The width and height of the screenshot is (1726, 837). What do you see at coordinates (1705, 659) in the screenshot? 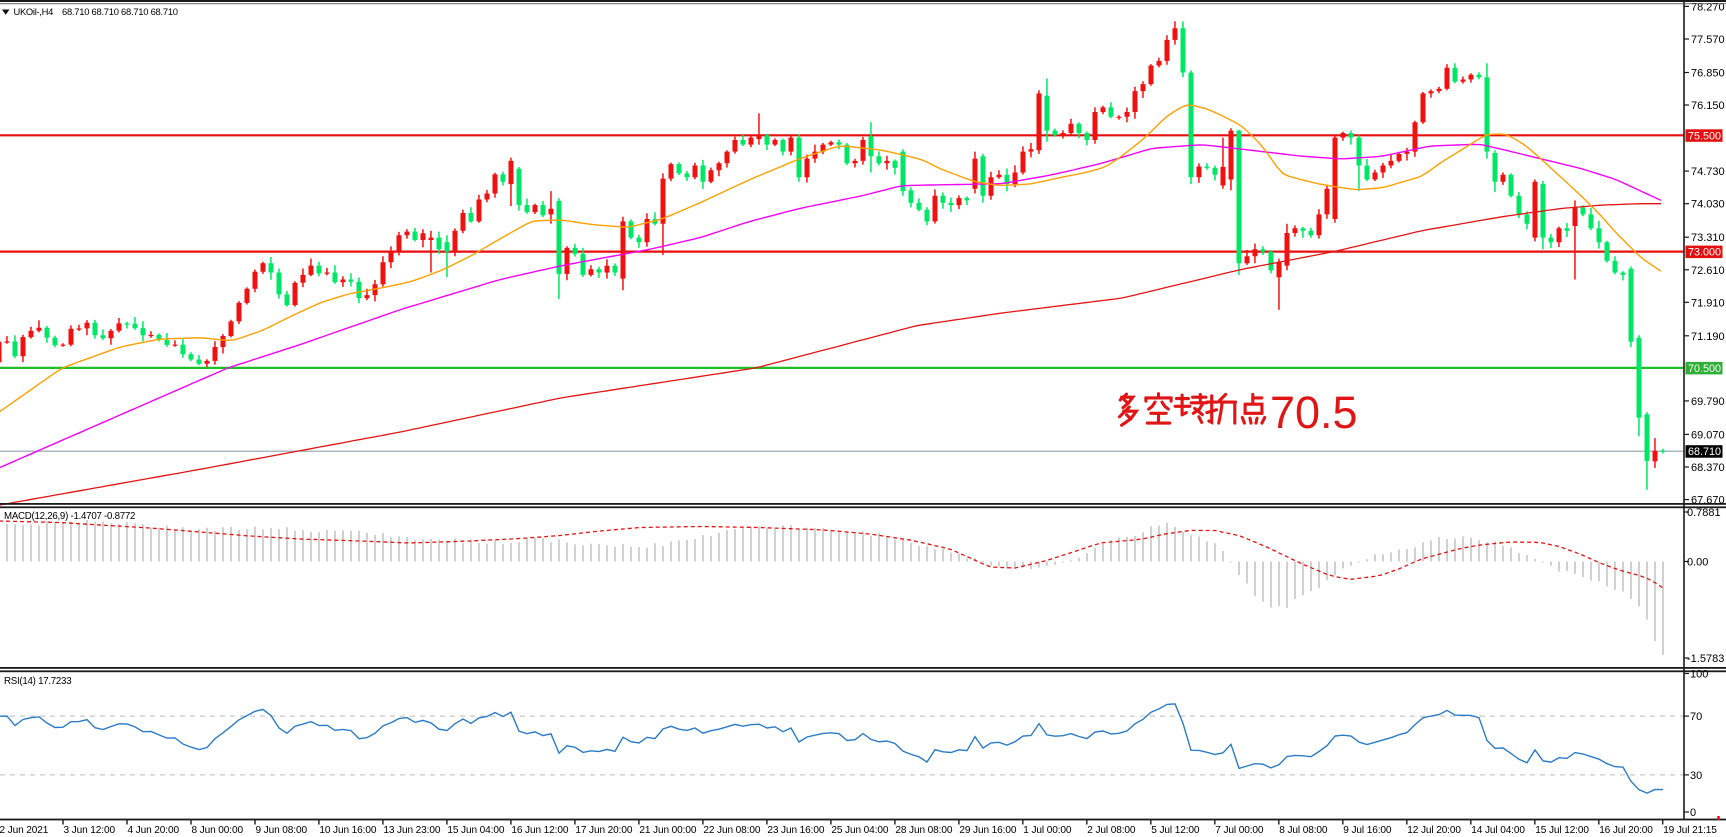
I see `svg-text: -1.5783` at bounding box center [1705, 659].